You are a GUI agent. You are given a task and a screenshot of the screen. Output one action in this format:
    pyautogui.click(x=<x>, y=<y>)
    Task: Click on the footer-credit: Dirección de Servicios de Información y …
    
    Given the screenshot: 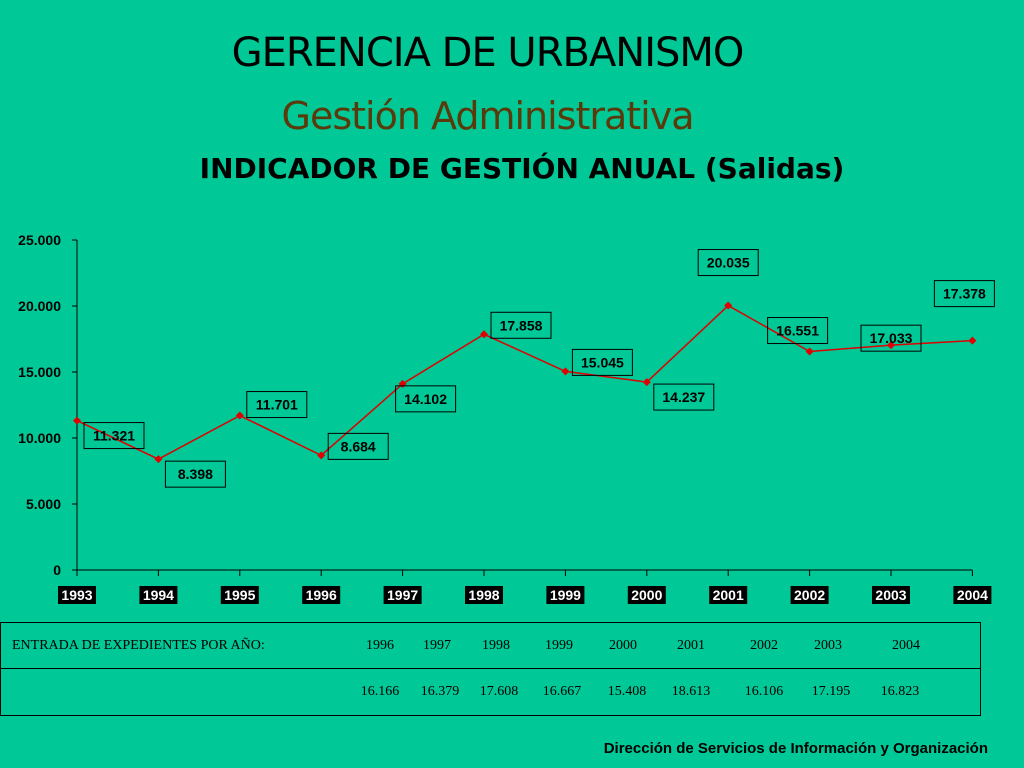 What is the action you would take?
    pyautogui.click(x=795, y=748)
    